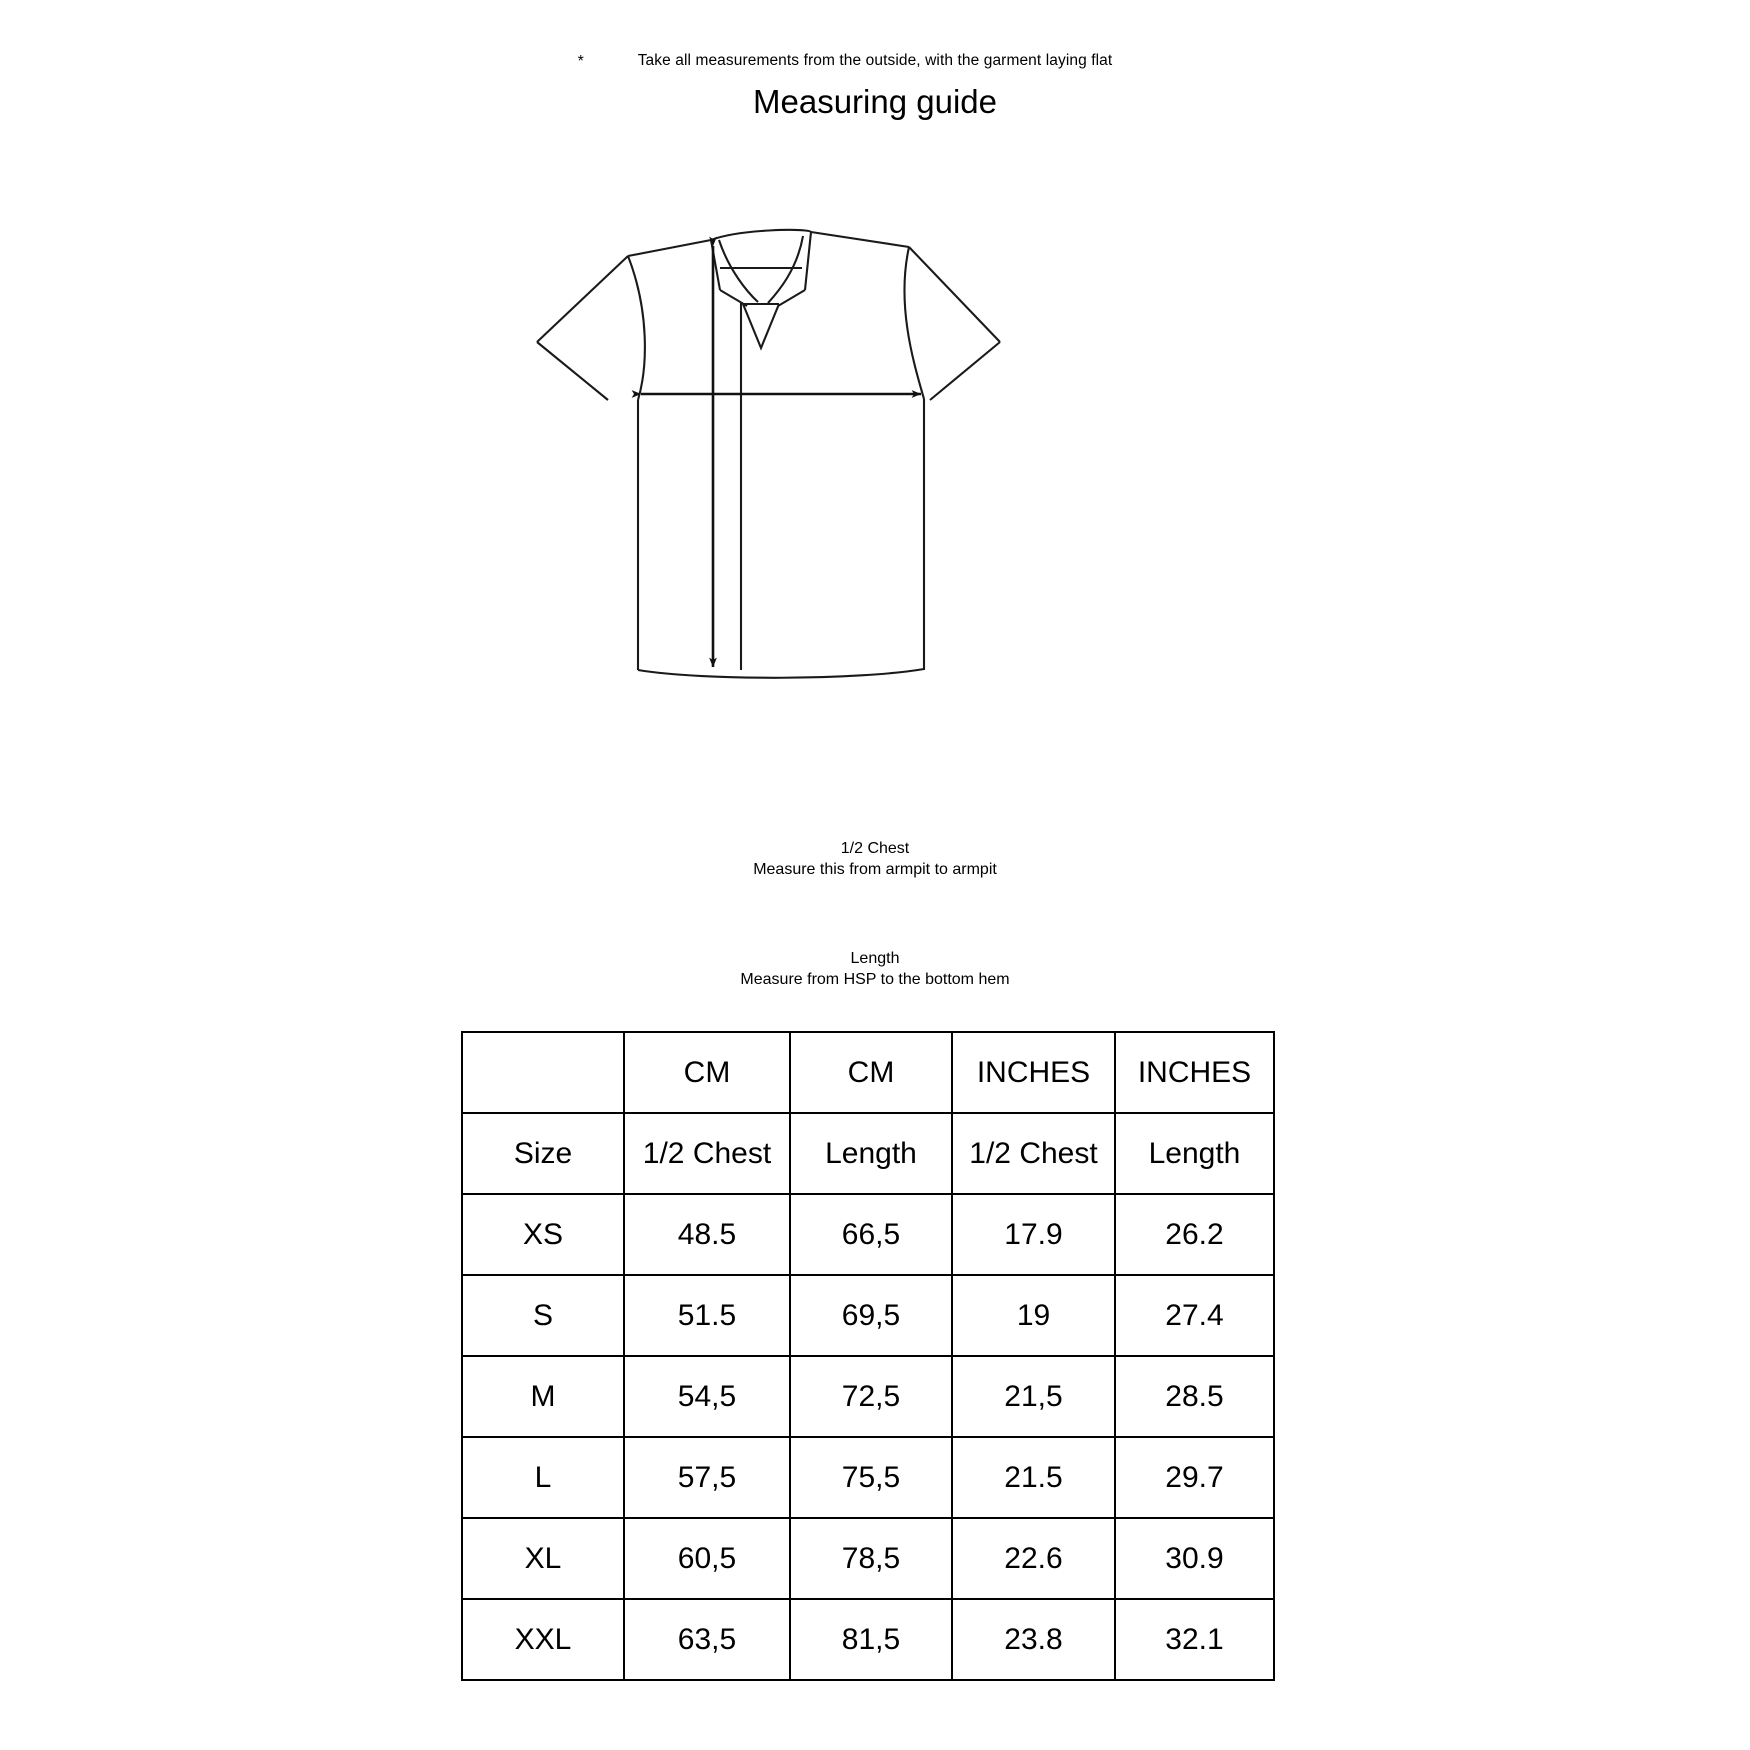 Image resolution: width=1750 pixels, height=1750 pixels. I want to click on cell-length-cm: 81,5, so click(871, 1639).